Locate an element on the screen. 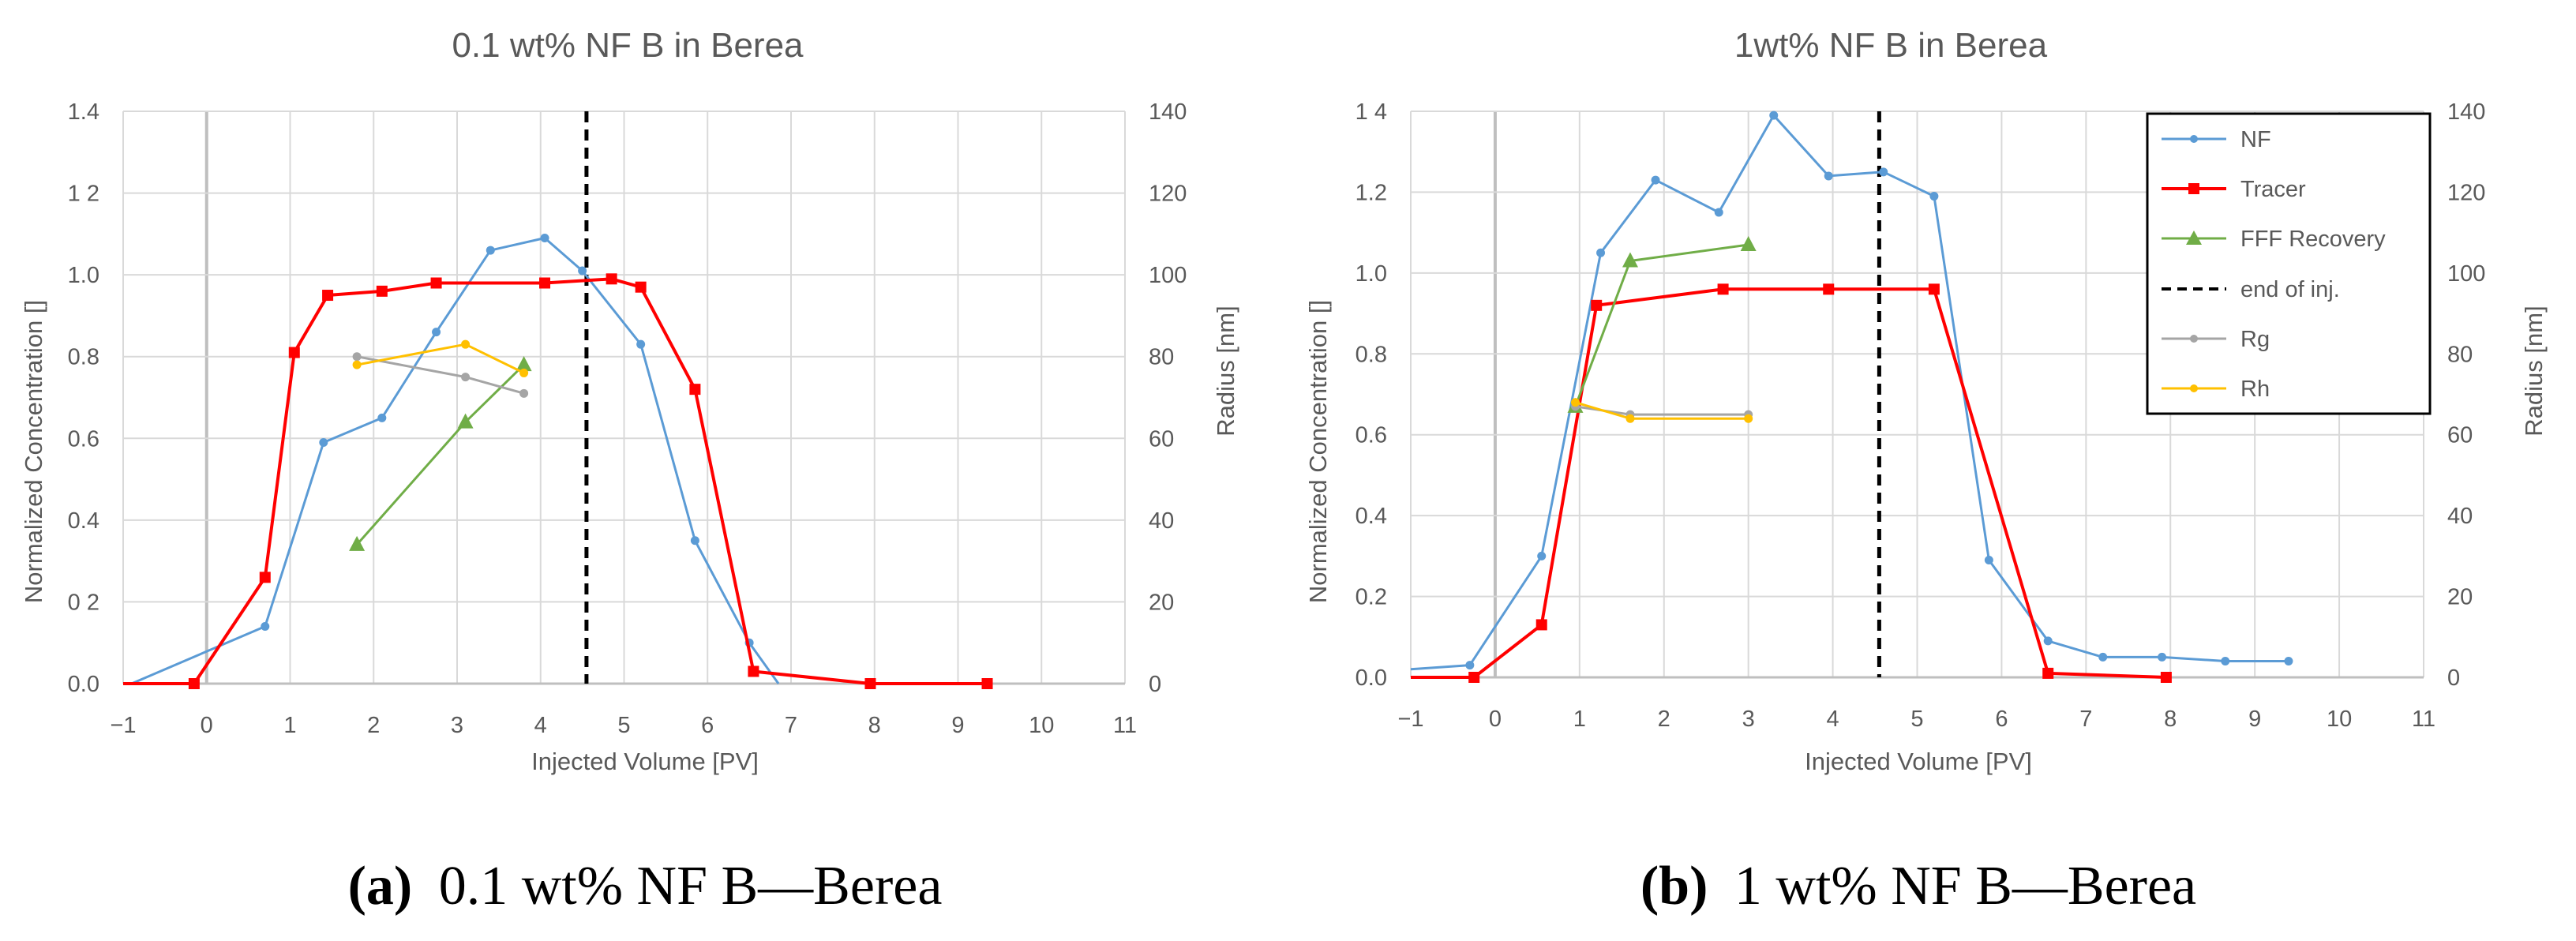  x-tick-label: 2 is located at coordinates (373, 725).